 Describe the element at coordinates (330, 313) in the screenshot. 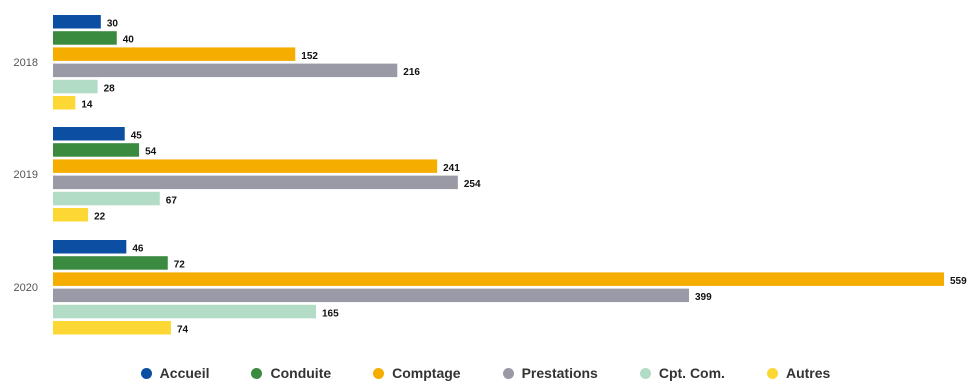

I see `data-label: 165` at that location.